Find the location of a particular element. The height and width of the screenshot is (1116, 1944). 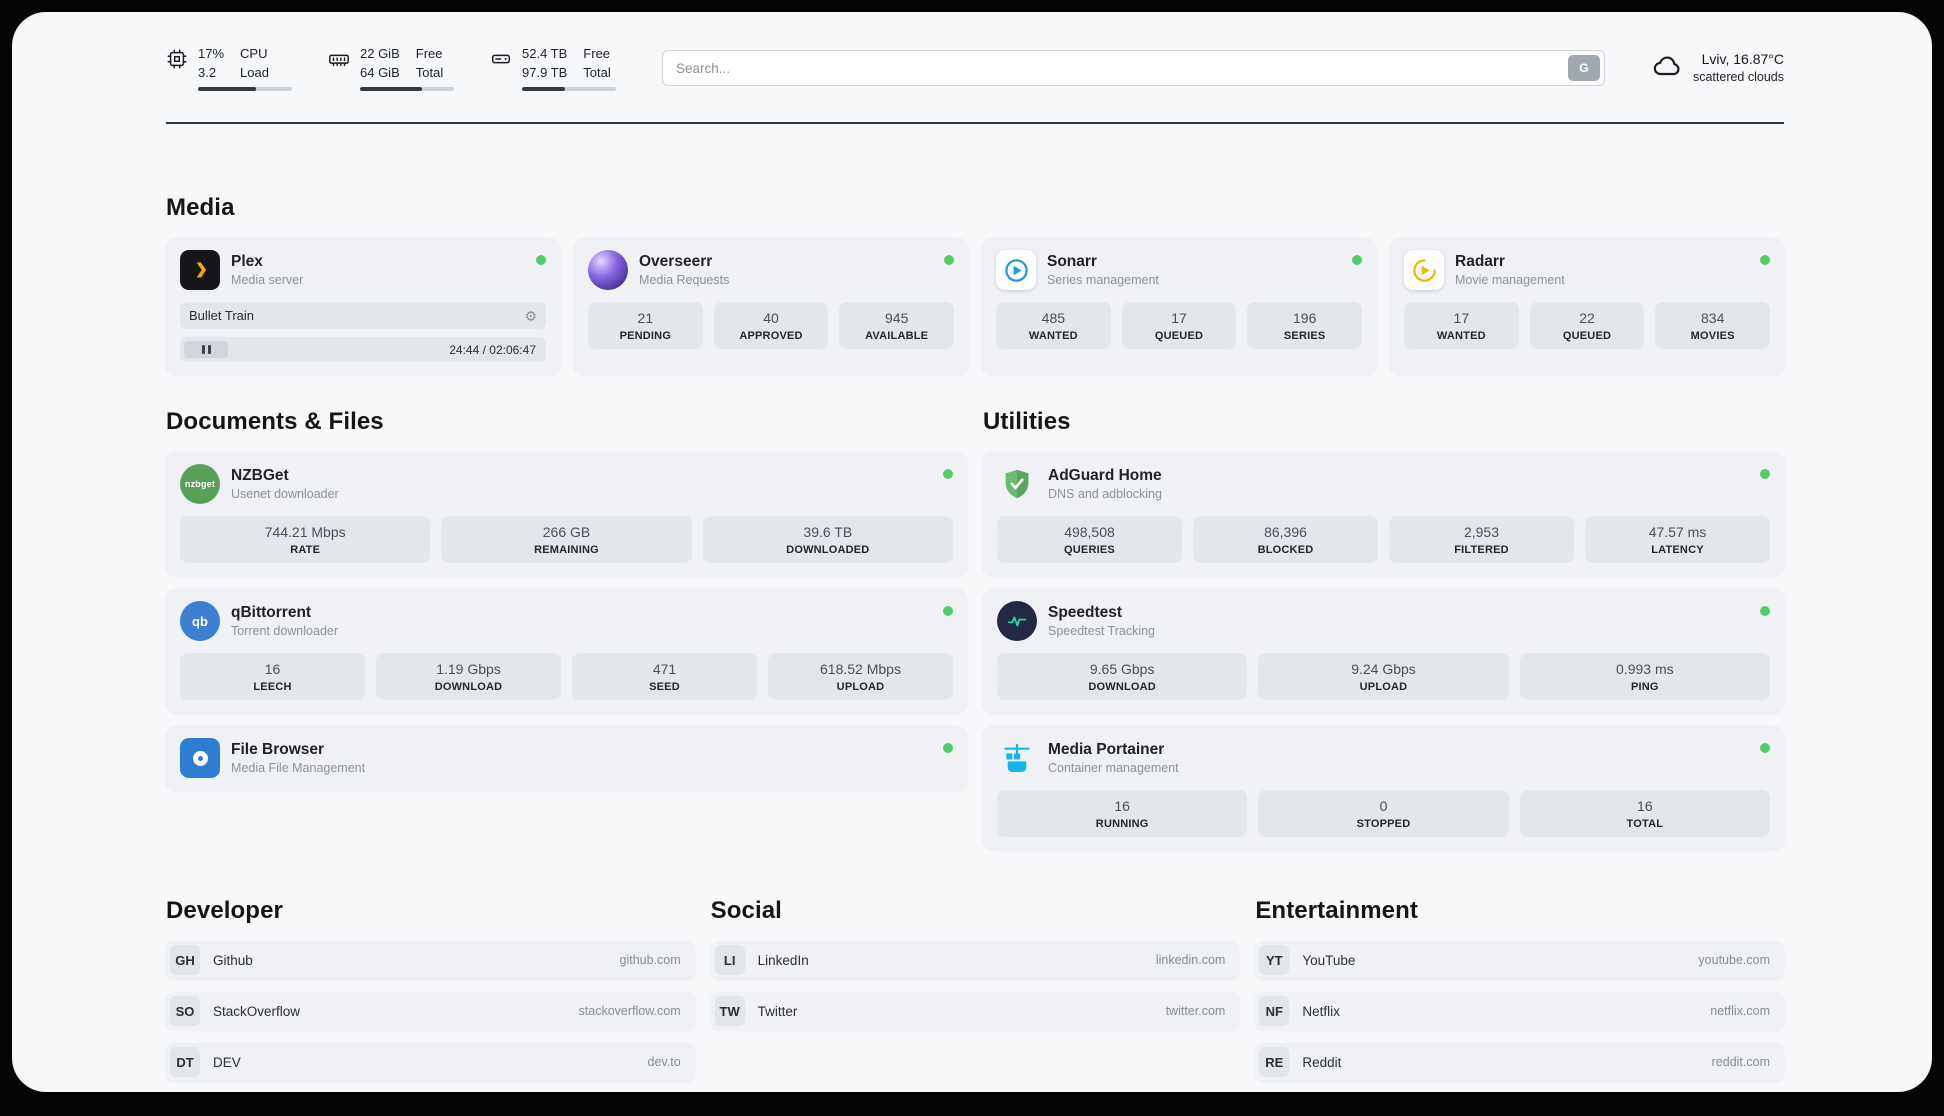

app-name: AdGuard Home is located at coordinates (1105, 475).